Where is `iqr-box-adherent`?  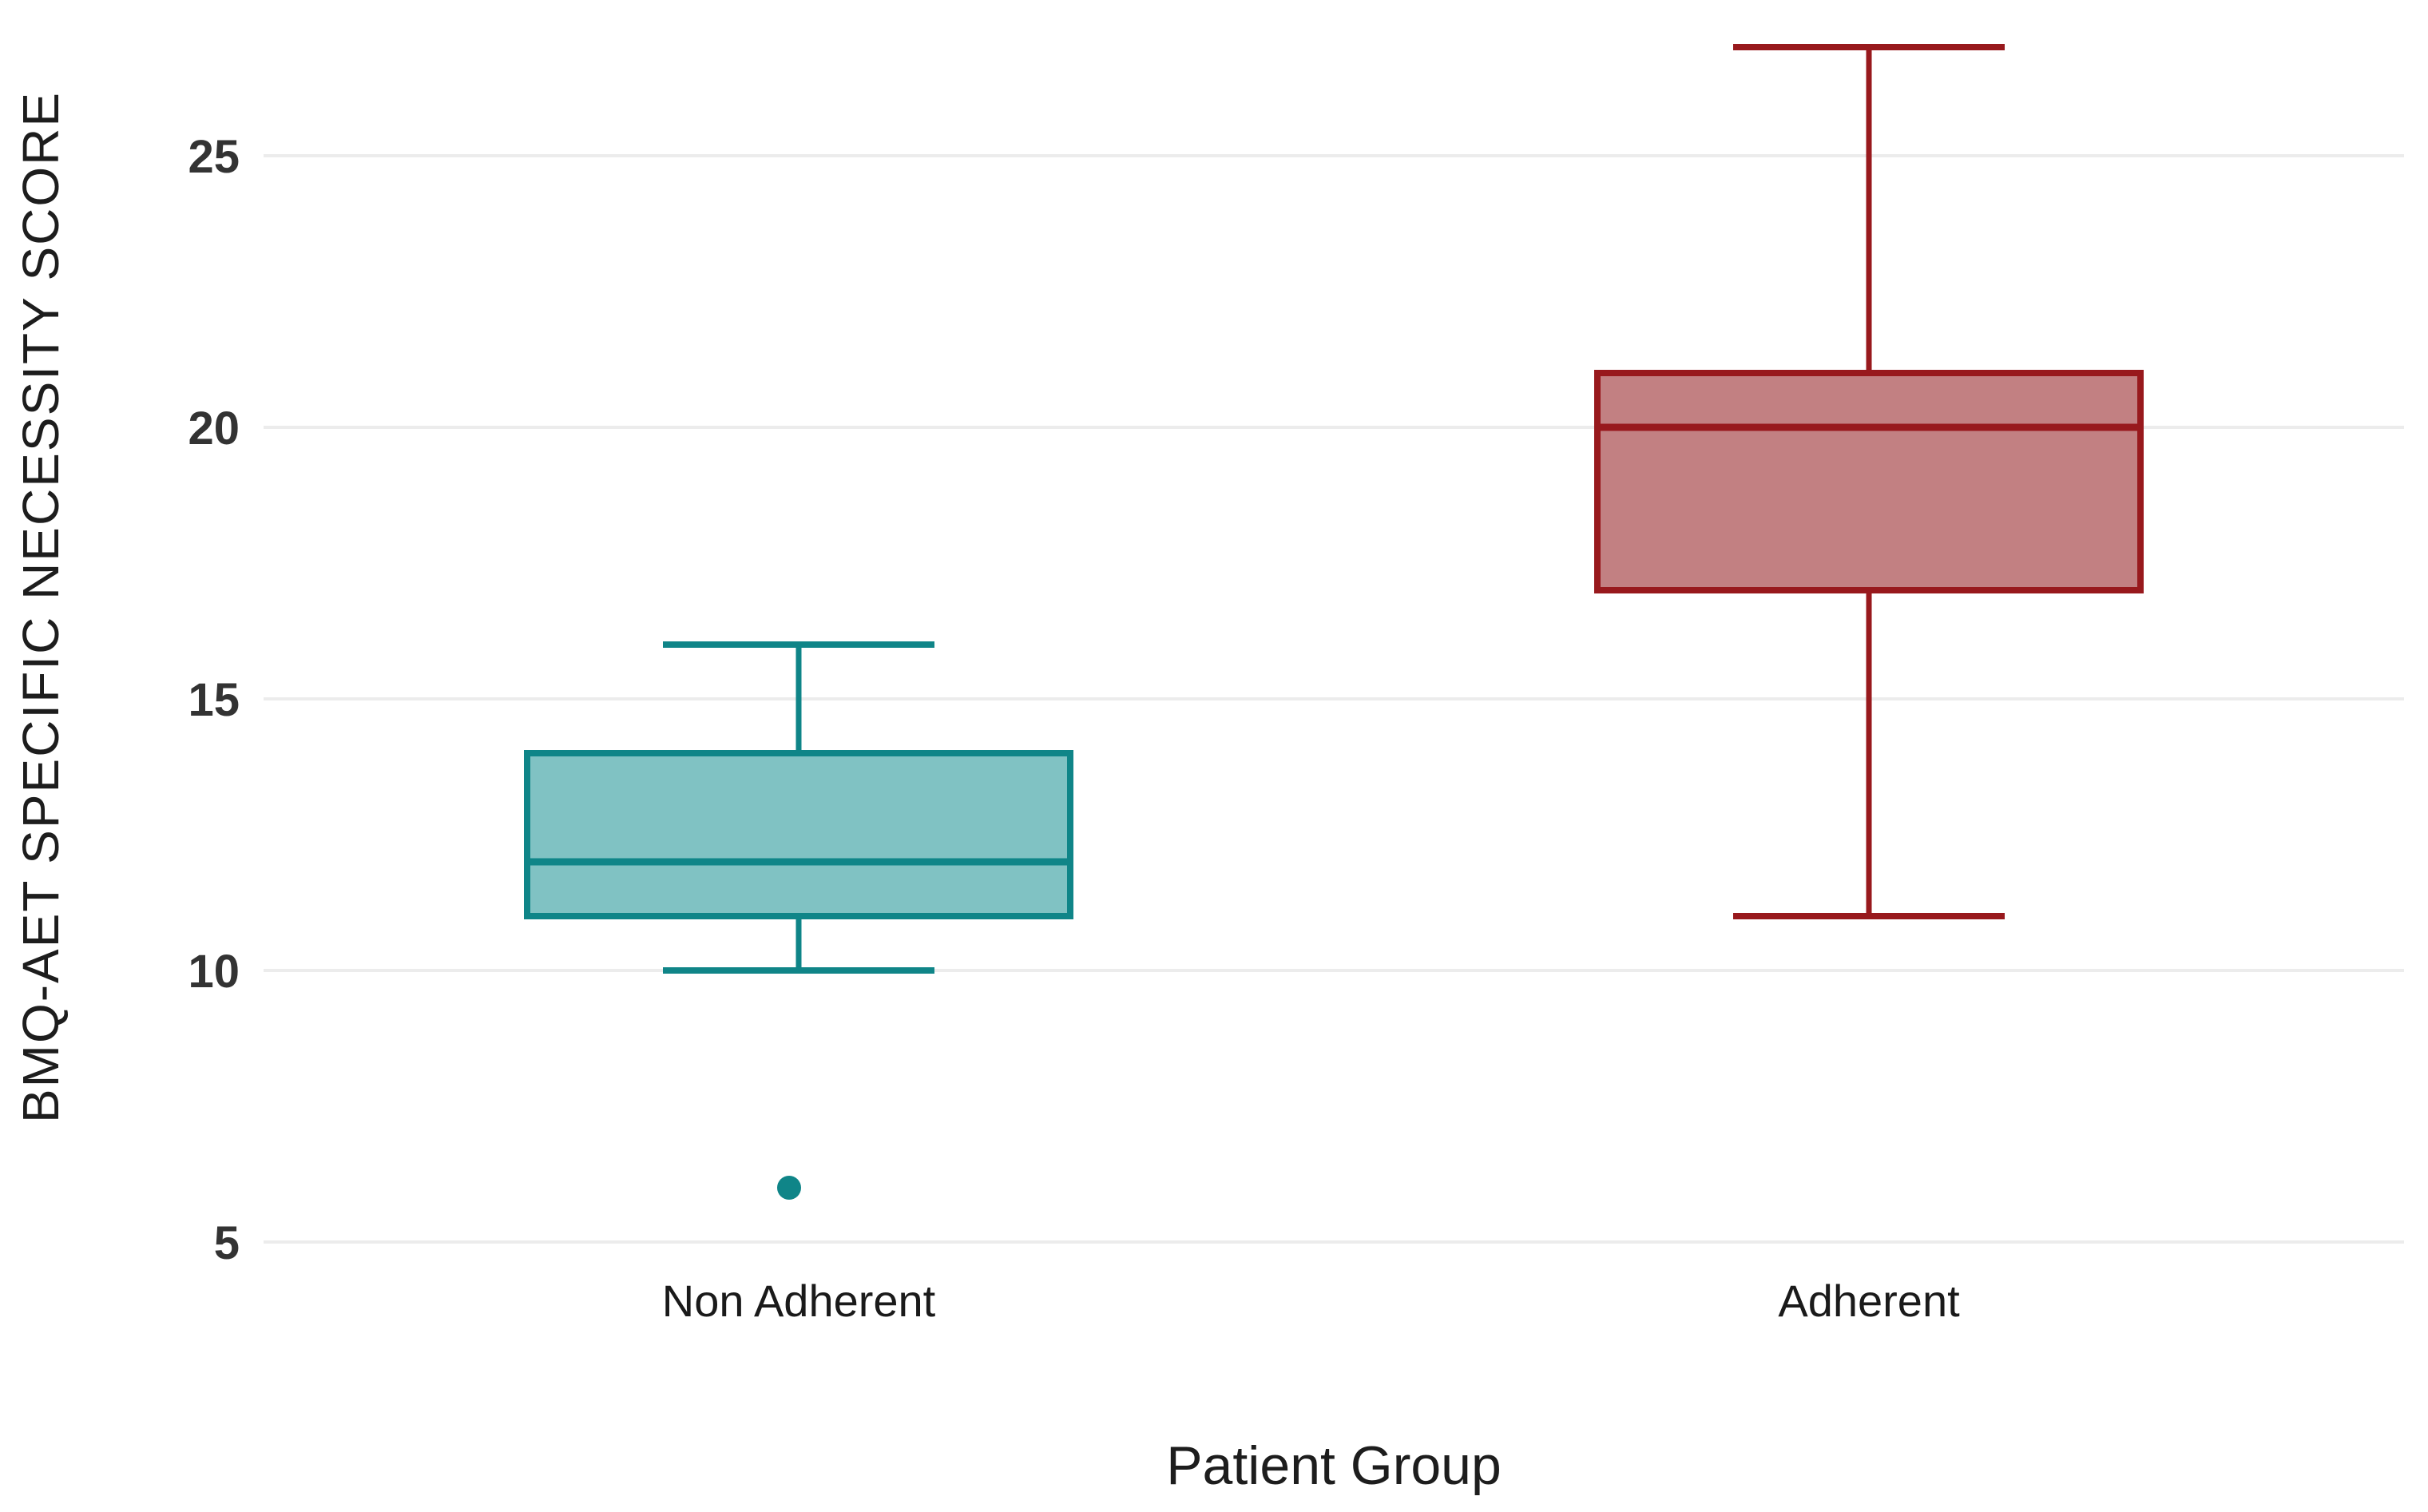
iqr-box-adherent is located at coordinates (1869, 481).